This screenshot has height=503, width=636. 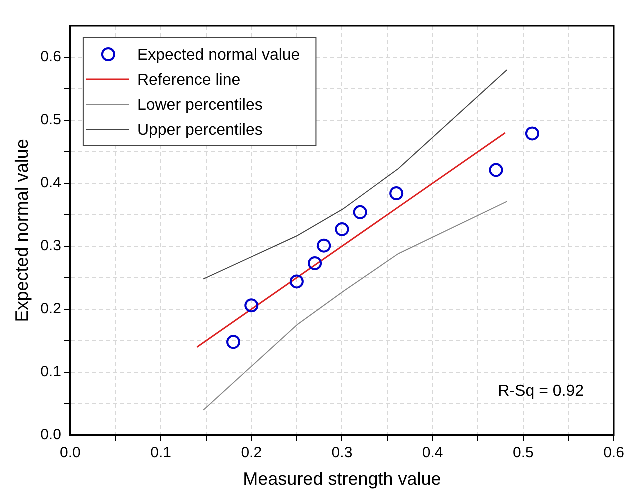 What do you see at coordinates (51, 246) in the screenshot?
I see `y-tick-label: 0.3` at bounding box center [51, 246].